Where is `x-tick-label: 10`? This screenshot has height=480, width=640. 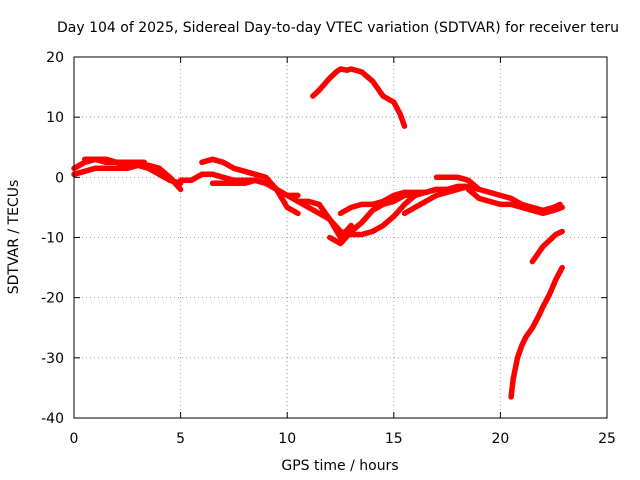 x-tick-label: 10 is located at coordinates (287, 439).